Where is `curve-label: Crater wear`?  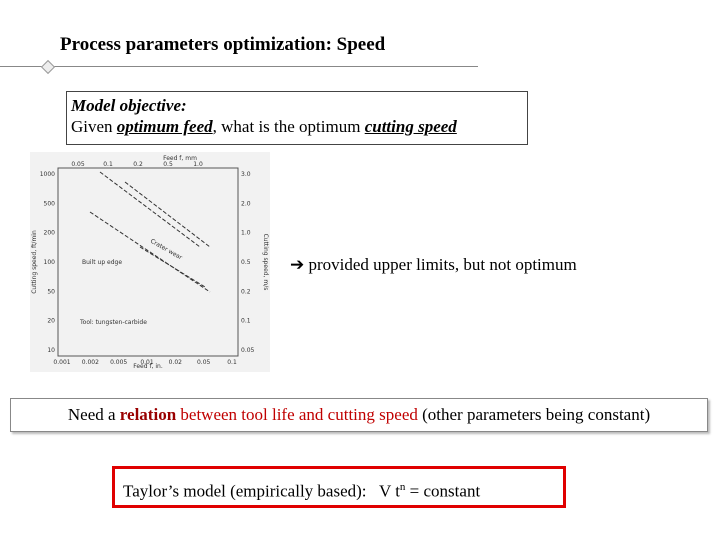 curve-label: Crater wear is located at coordinates (166, 250).